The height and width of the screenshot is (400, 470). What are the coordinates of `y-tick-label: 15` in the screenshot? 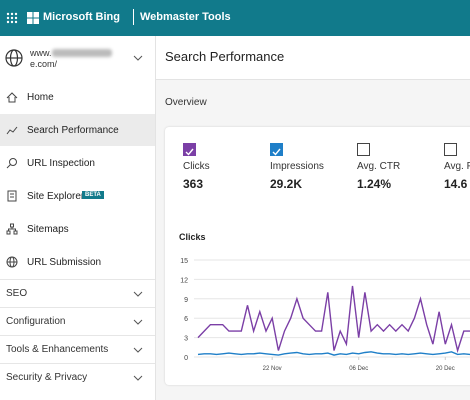 It's located at (184, 261).